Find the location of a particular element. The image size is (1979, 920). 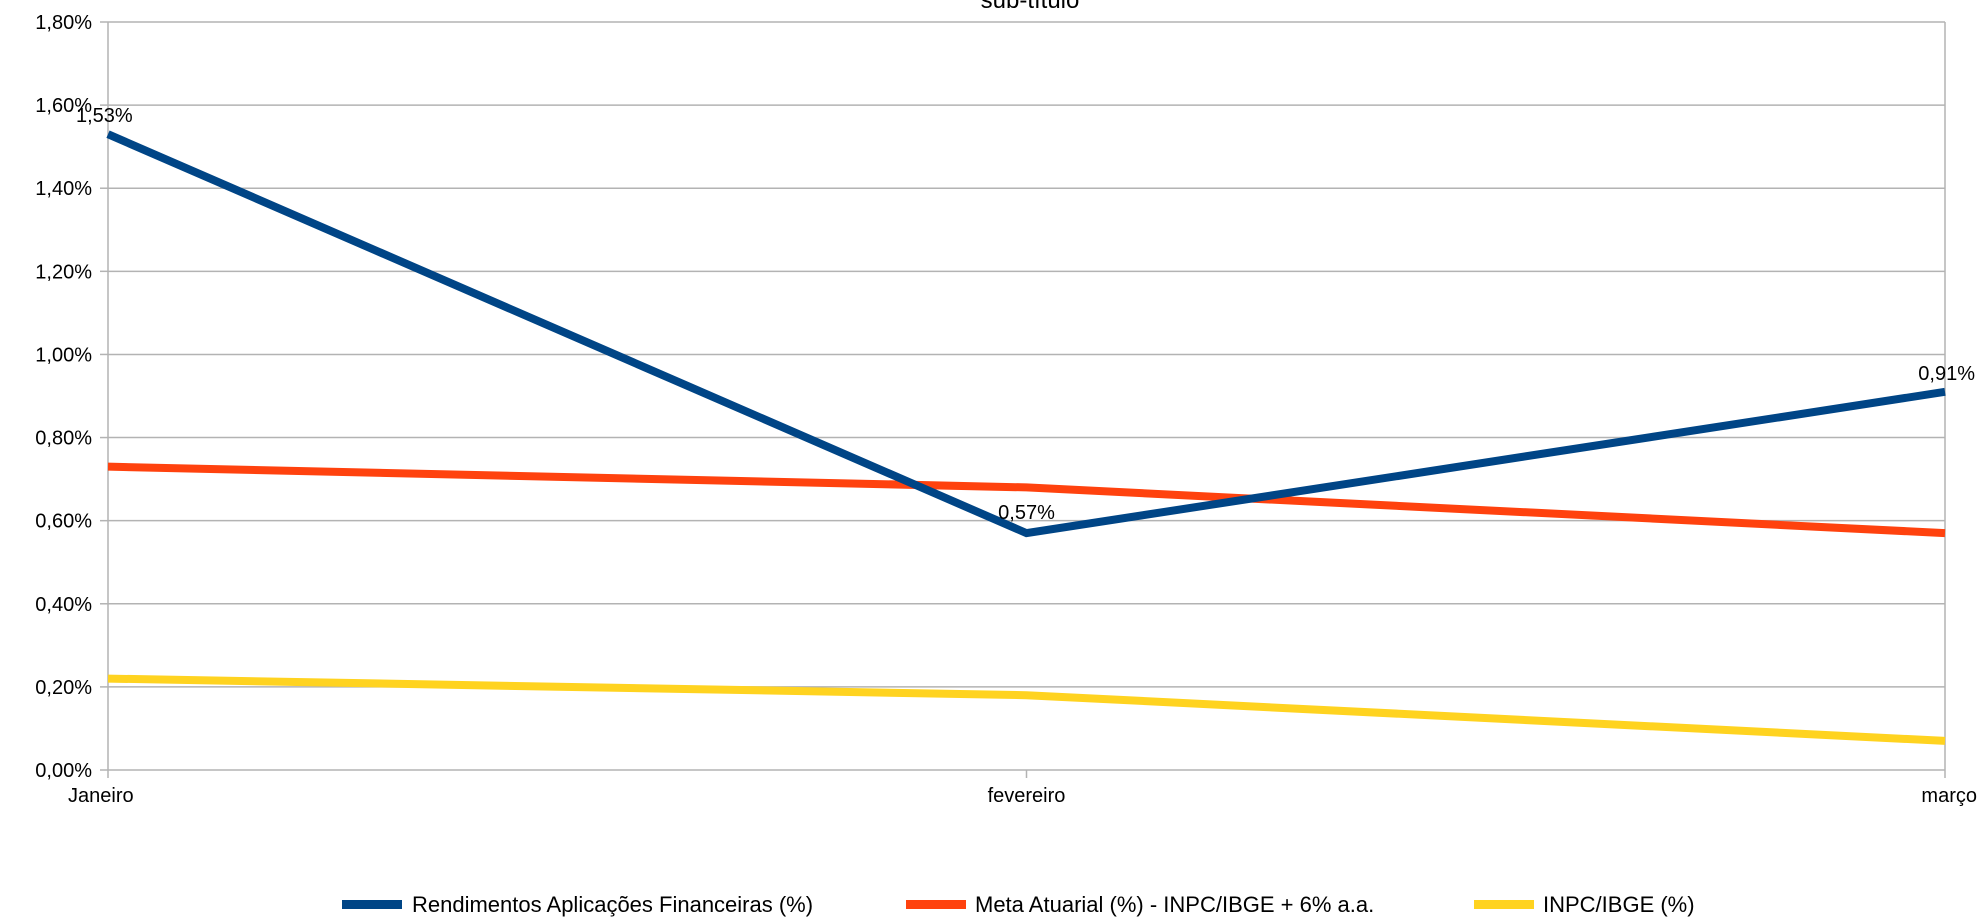

legend-item: Meta Atuarial (%) - INPC/IBGE + 6% a.a. is located at coordinates (1140, 904).